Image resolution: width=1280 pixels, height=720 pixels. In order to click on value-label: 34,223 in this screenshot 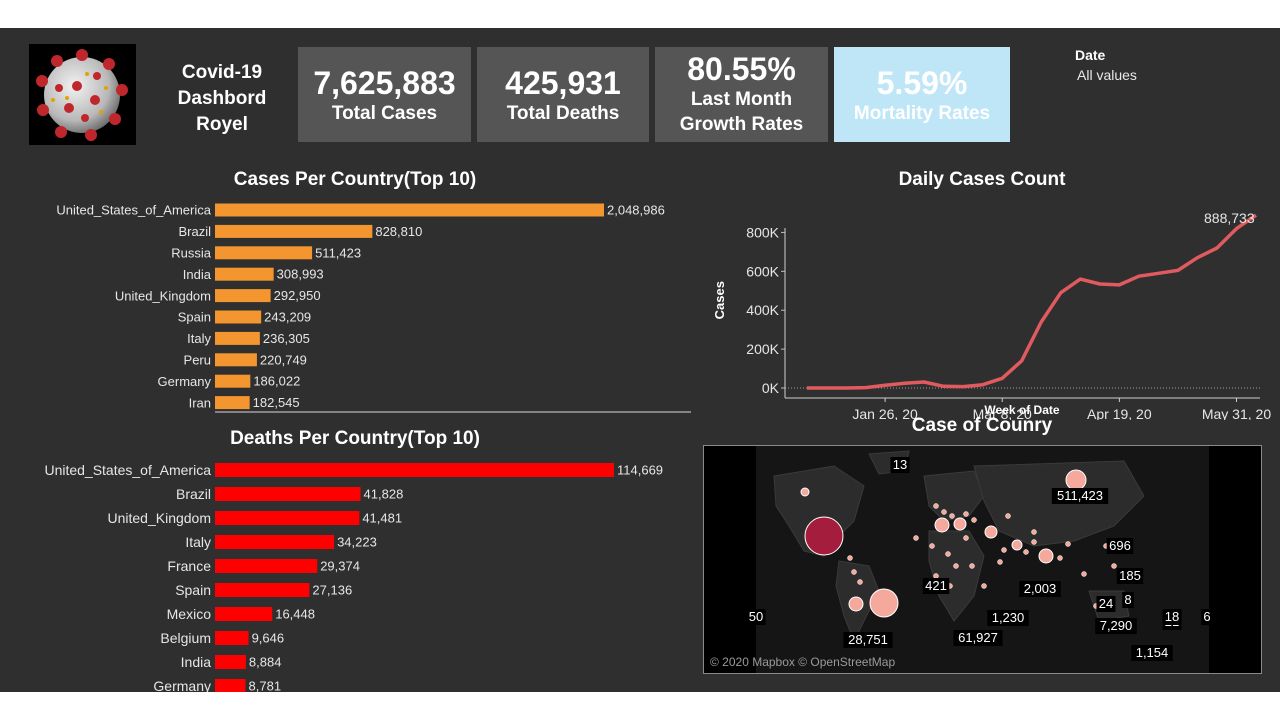, I will do `click(357, 542)`.